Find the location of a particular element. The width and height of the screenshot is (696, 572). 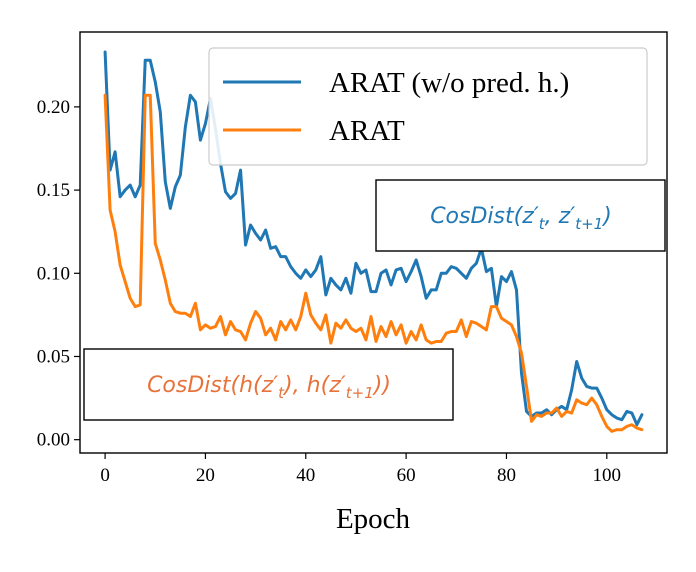

annotation-blue-box is located at coordinates (520, 215).